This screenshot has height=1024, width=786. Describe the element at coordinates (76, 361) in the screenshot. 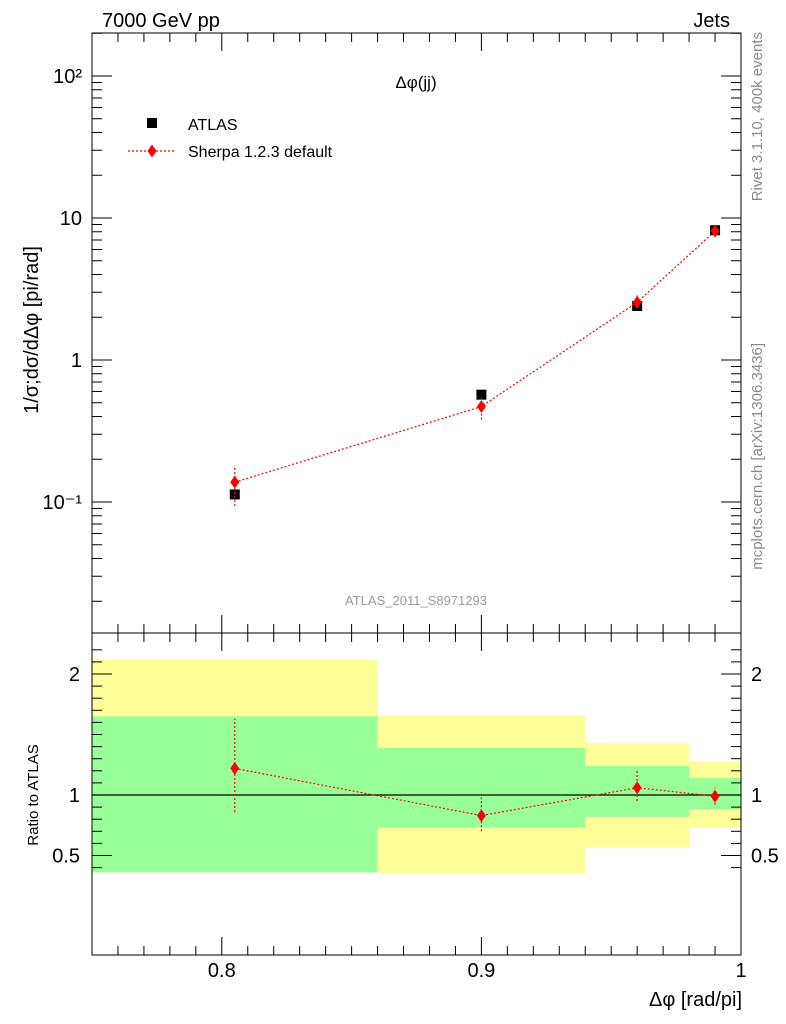

I see `main-ytick-label: 1` at that location.